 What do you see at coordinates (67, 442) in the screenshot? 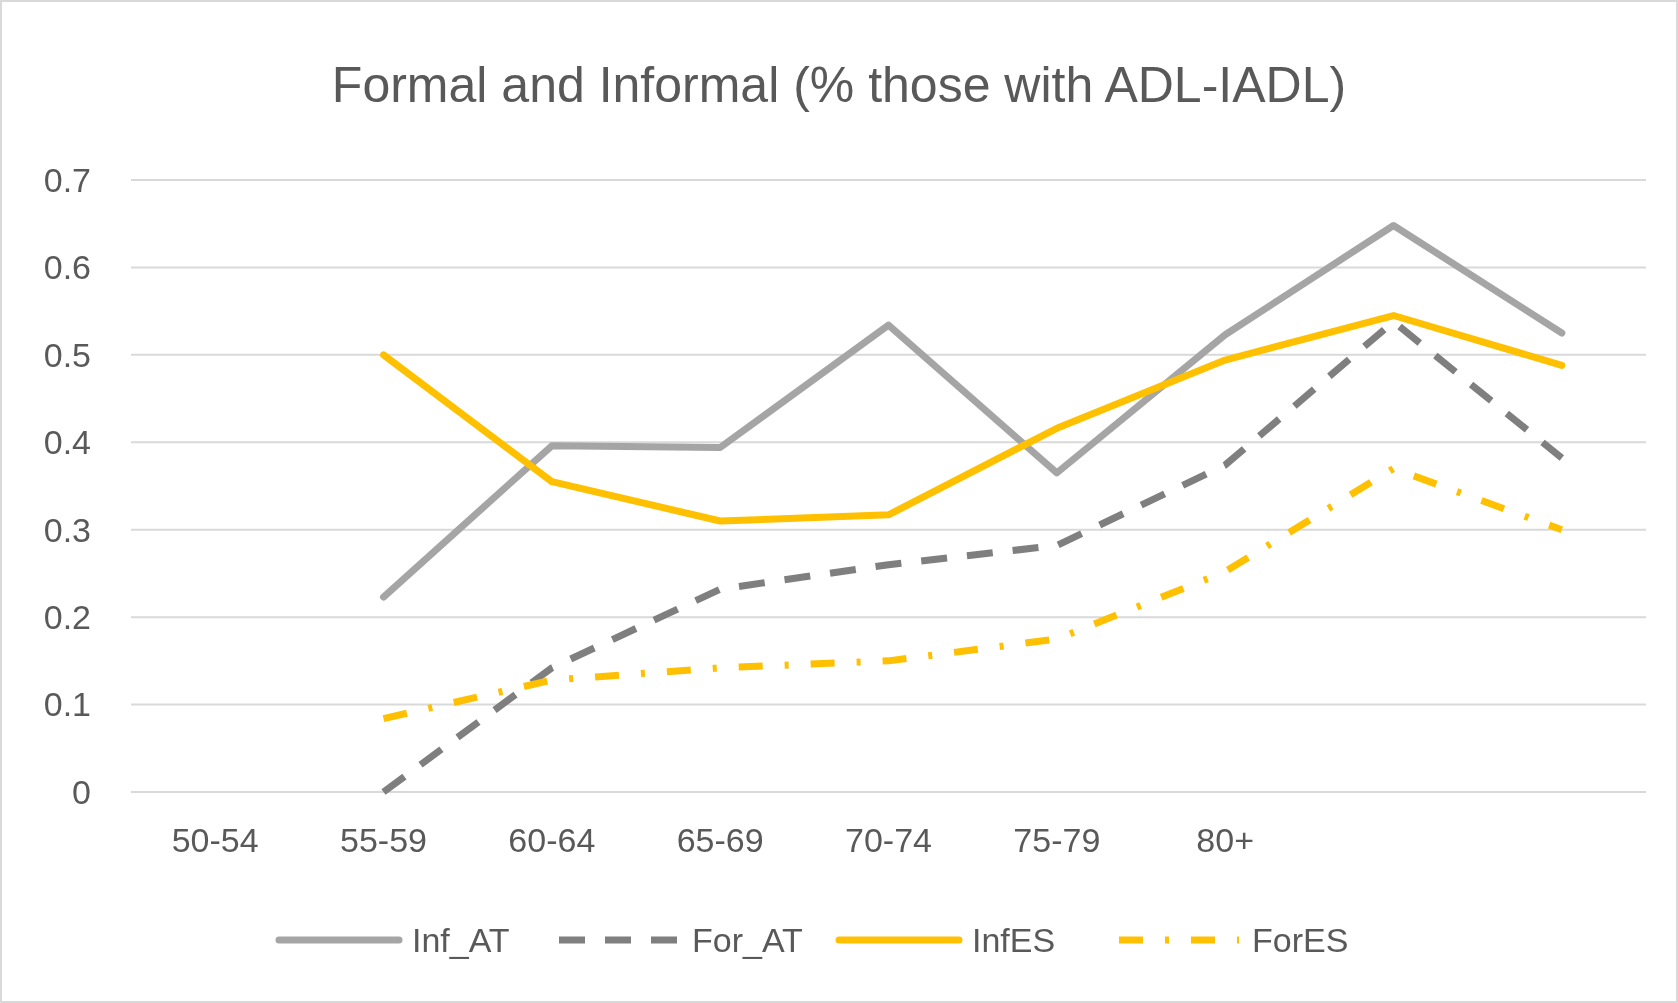
I see `y-tick-label: 0.4` at bounding box center [67, 442].